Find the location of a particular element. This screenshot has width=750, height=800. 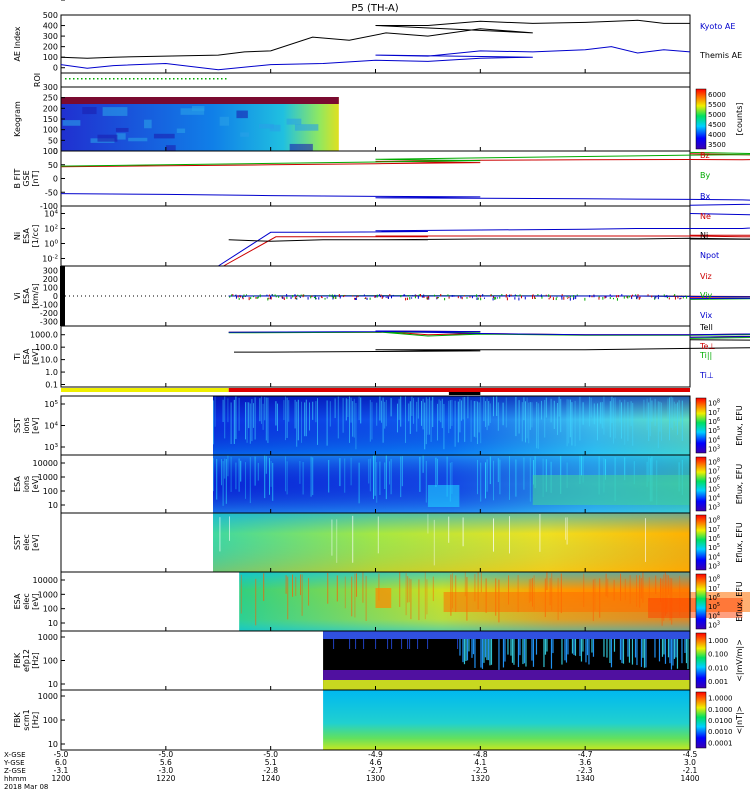

legend-by: By is located at coordinates (705, 175).